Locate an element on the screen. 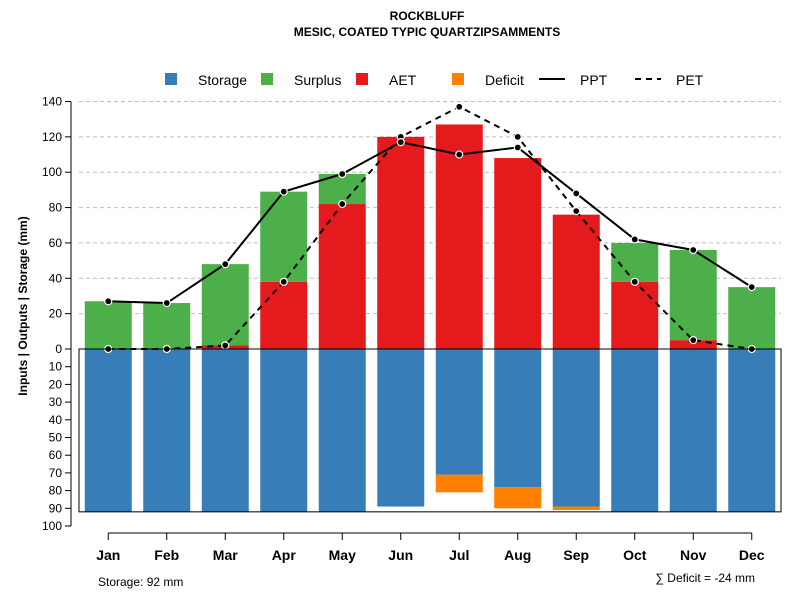 This screenshot has width=800, height=605. legend-label-pet: PET is located at coordinates (690, 80).